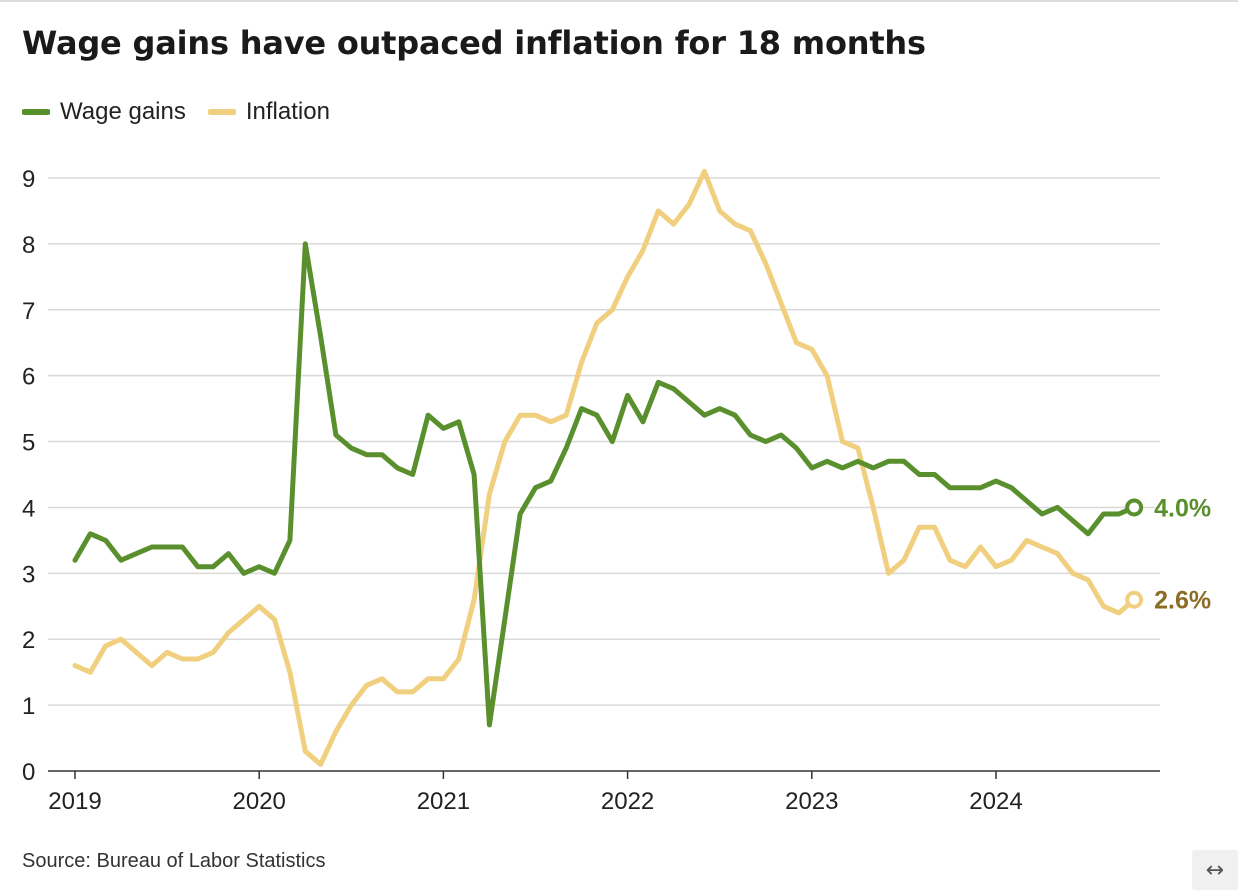 Image resolution: width=1238 pixels, height=890 pixels. I want to click on y-tick-label: 1, so click(28, 706).